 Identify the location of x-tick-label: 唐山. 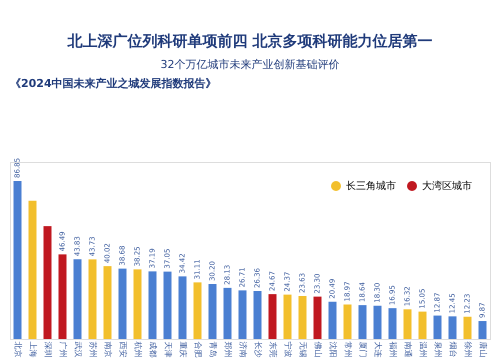
(483, 350).